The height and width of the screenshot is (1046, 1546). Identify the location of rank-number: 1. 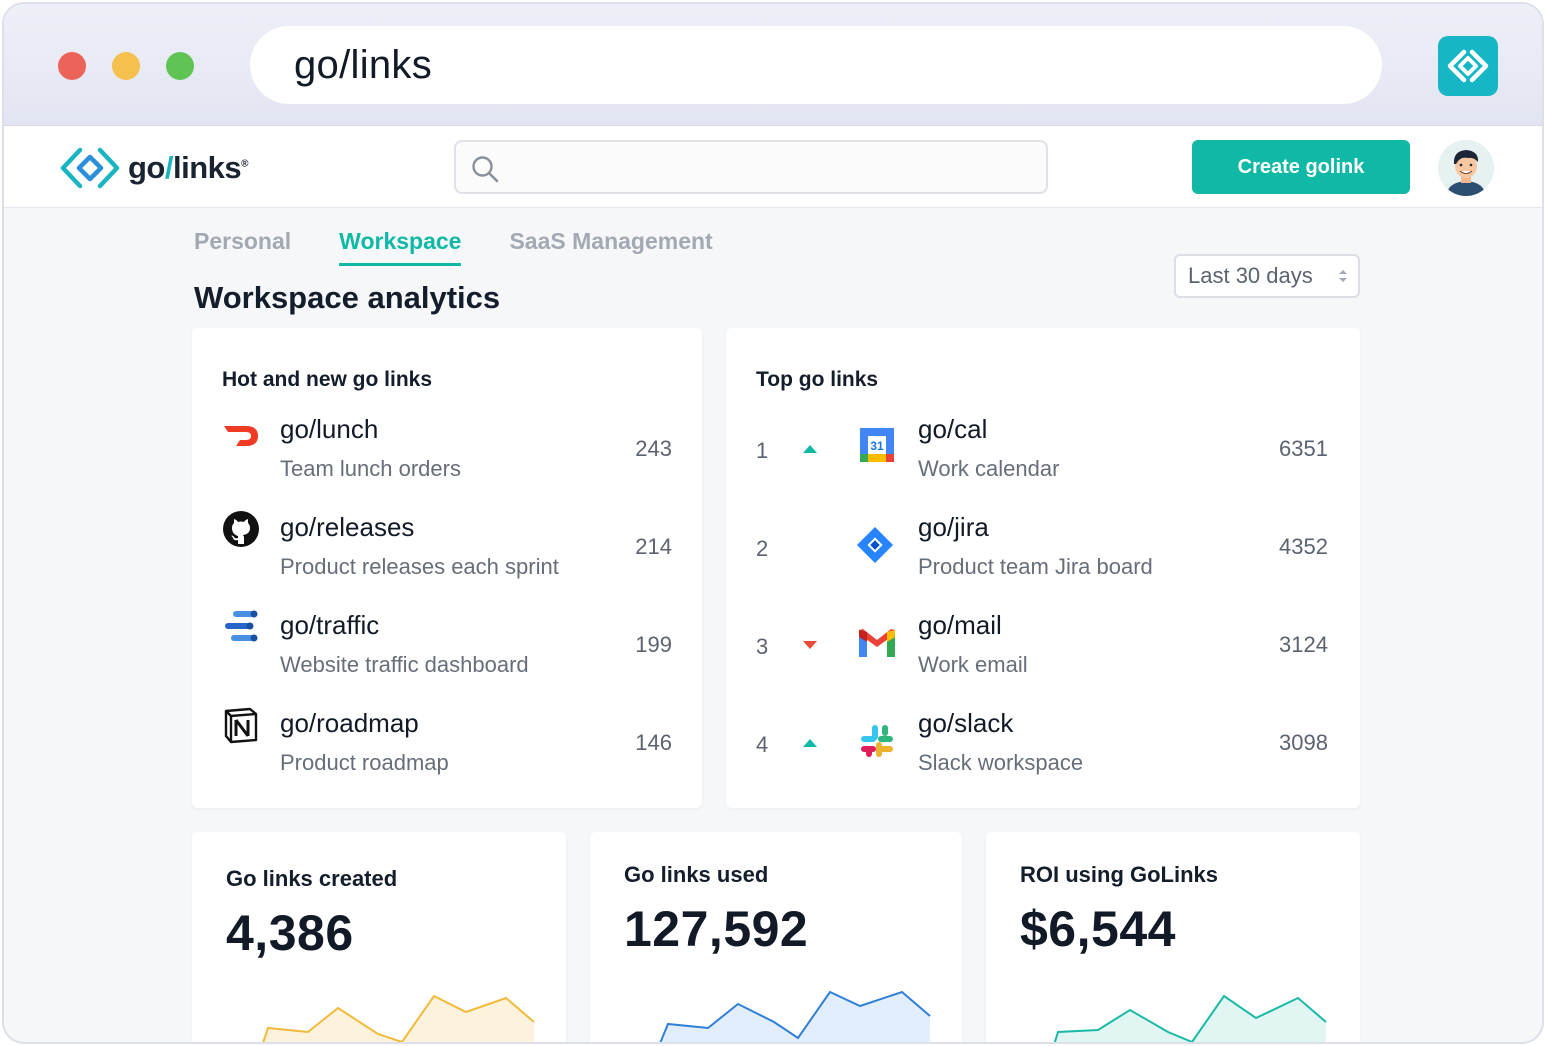
(762, 450).